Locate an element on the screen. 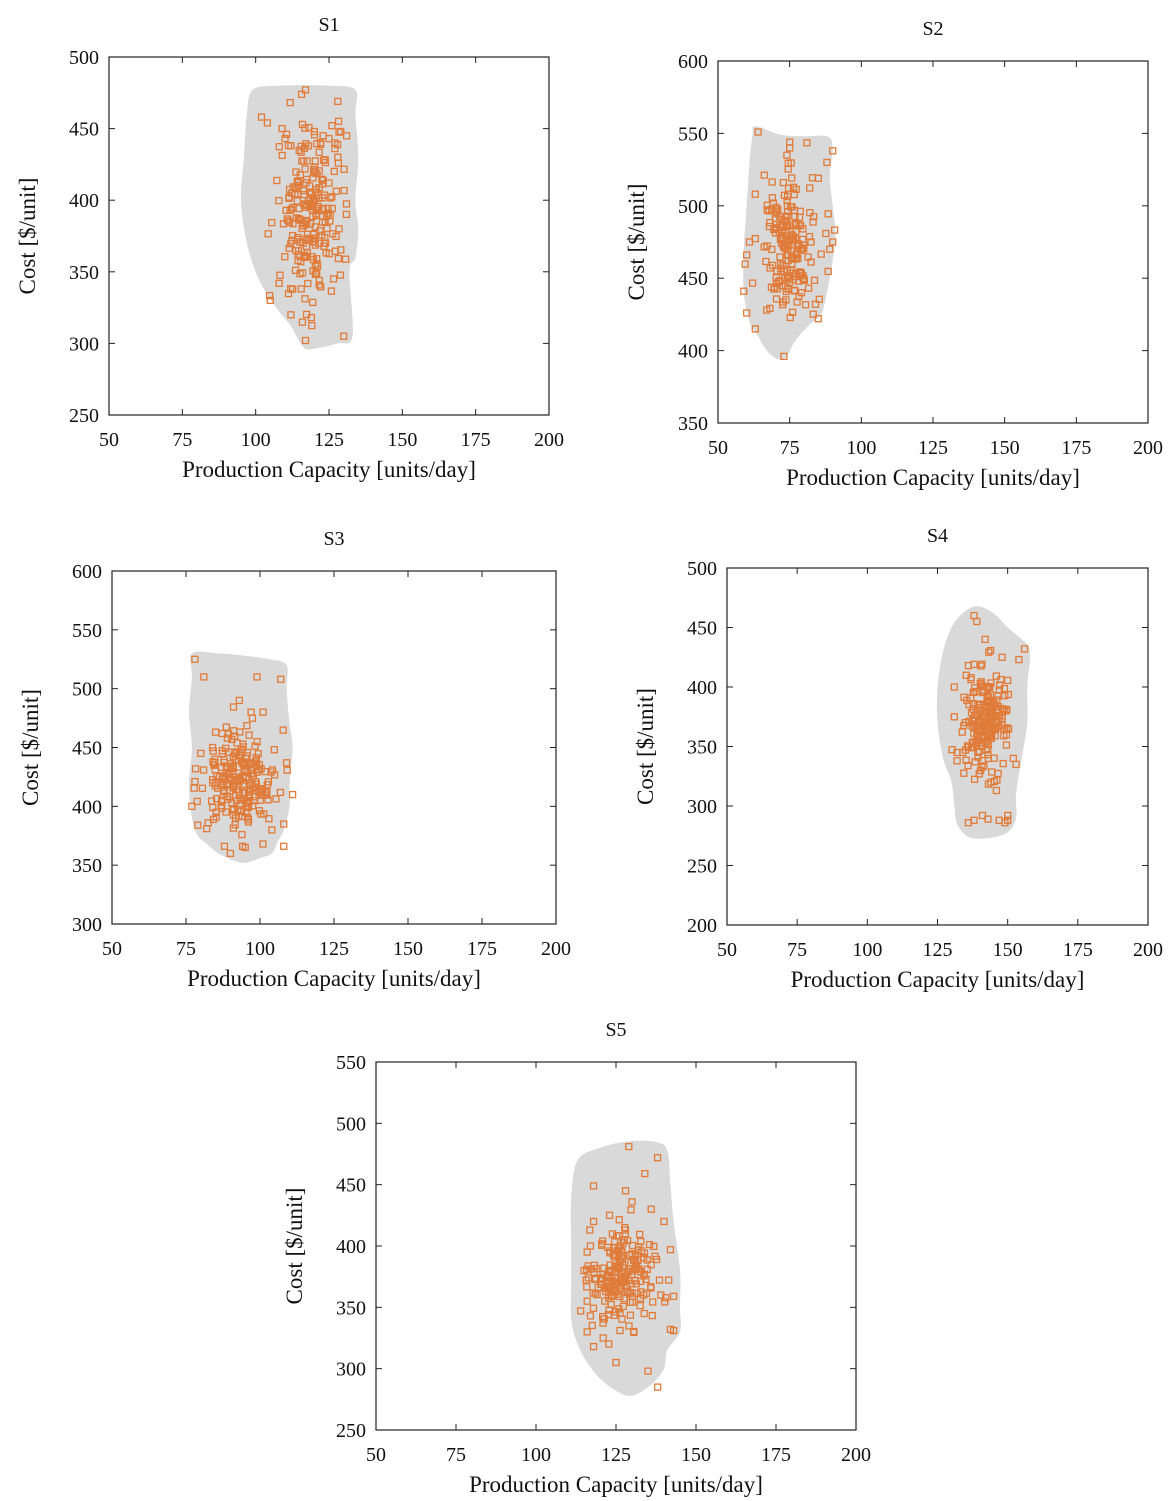  x-tick-label: 200 is located at coordinates (549, 440).